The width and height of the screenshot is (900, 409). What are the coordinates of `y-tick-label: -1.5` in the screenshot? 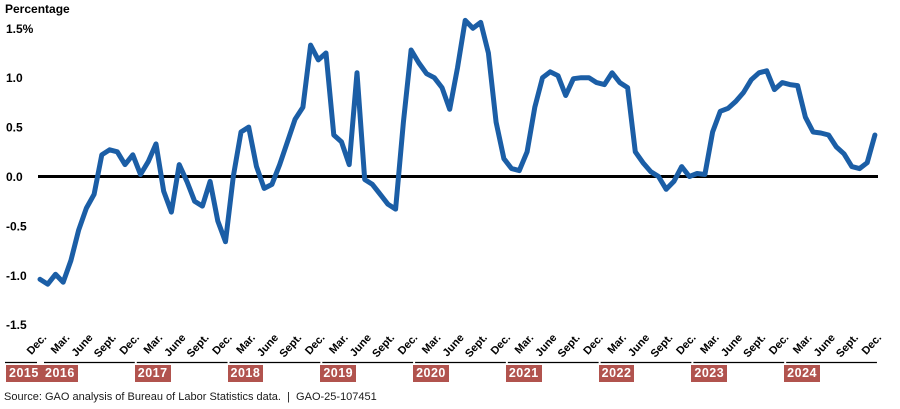 It's located at (16, 325).